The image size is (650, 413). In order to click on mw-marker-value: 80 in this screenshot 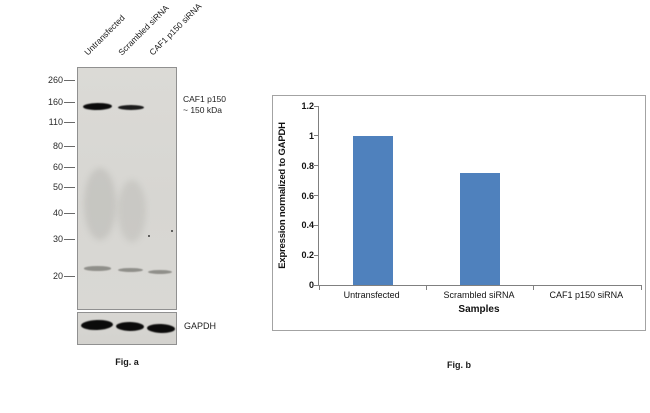, I will do `click(57, 146)`.